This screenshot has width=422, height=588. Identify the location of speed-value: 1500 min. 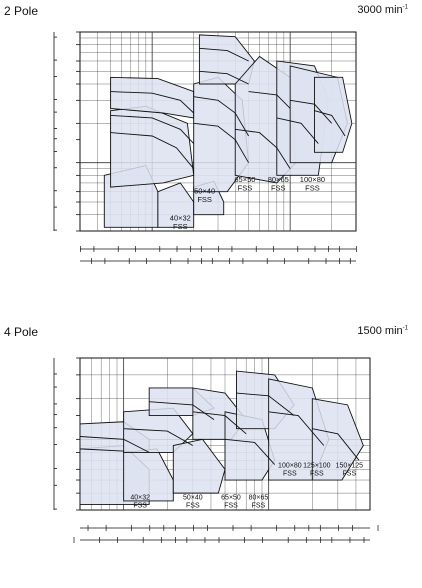
(380, 331).